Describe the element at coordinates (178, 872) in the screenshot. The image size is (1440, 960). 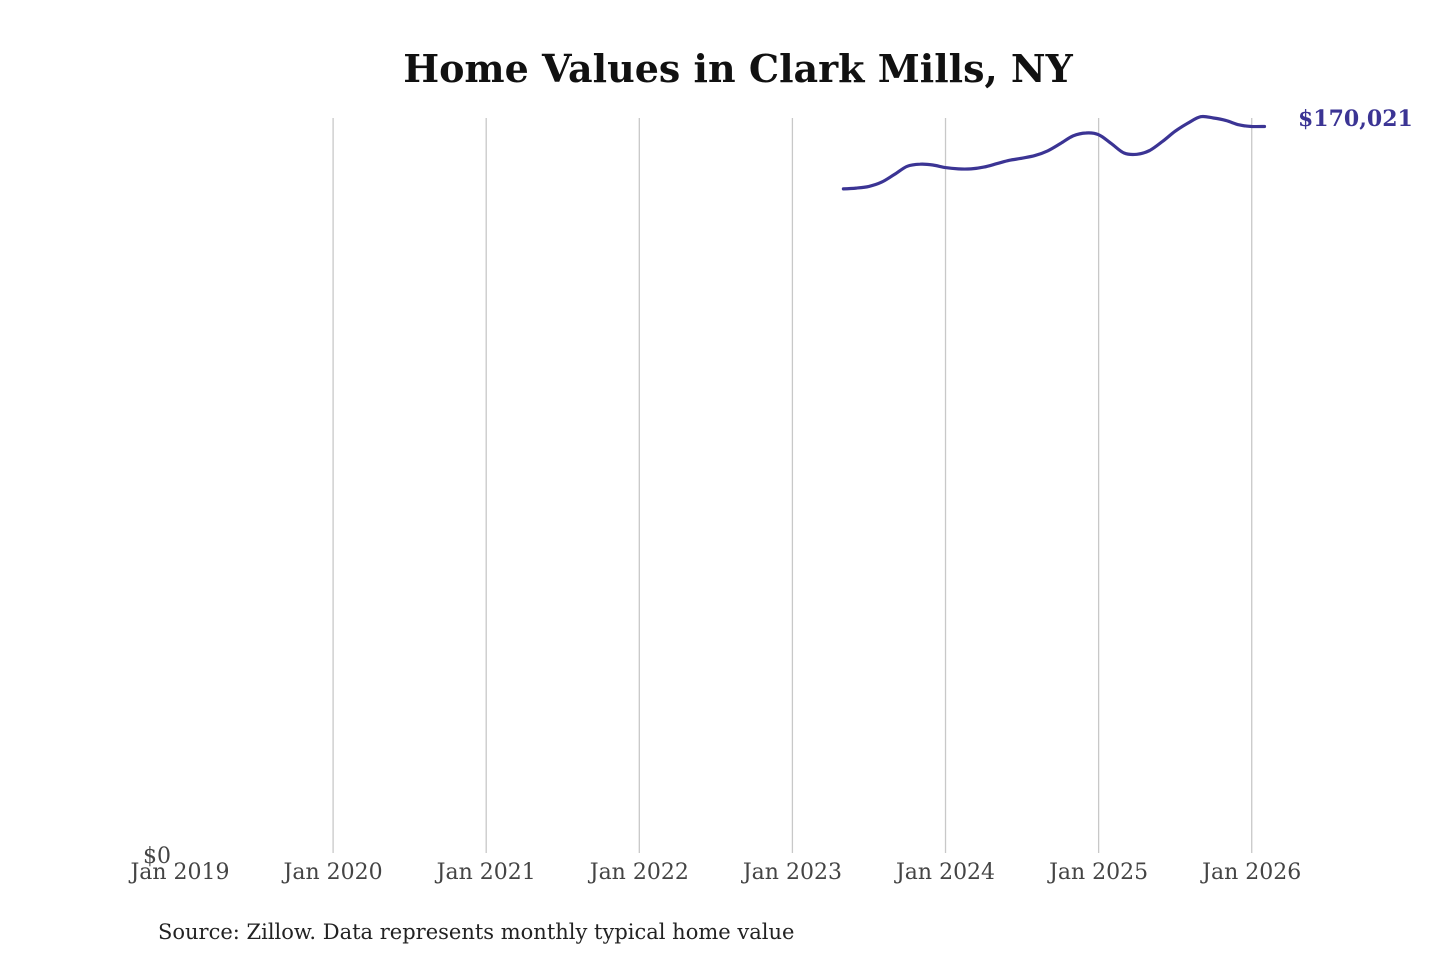
I see `x-tick-label-2019: Jan 2019` at that location.